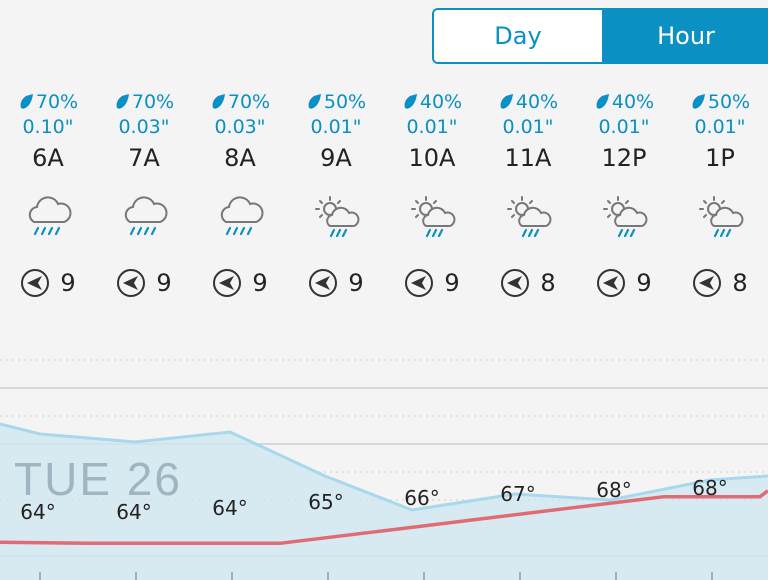 This screenshot has height=580, width=768. What do you see at coordinates (685, 36) in the screenshot?
I see `hour-tab: Hour` at bounding box center [685, 36].